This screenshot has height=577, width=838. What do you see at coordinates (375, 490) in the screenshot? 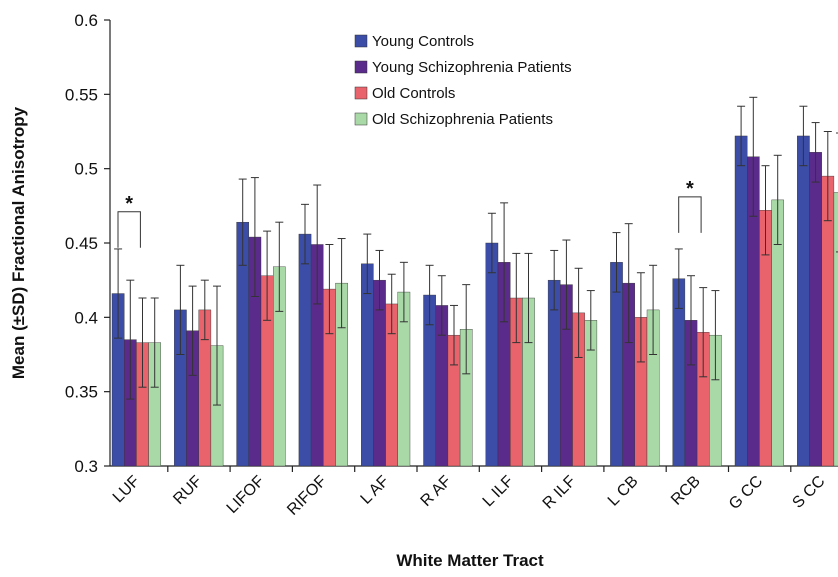
I see `x-tick-label: L AF` at bounding box center [375, 490].